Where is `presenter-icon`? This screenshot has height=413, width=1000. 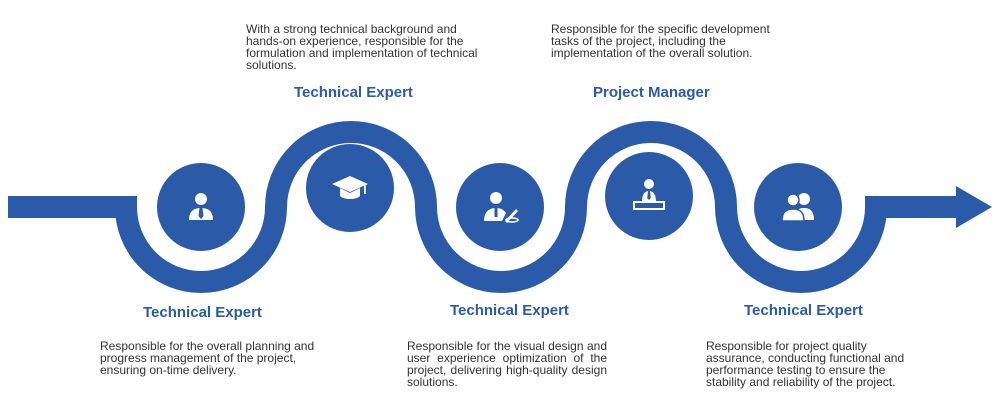
presenter-icon is located at coordinates (649, 194).